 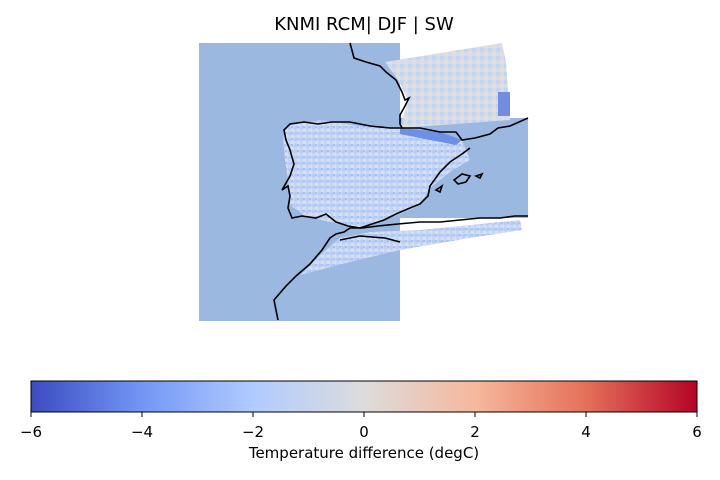 What do you see at coordinates (364, 414) in the screenshot?
I see `colorbar-ticks` at bounding box center [364, 414].